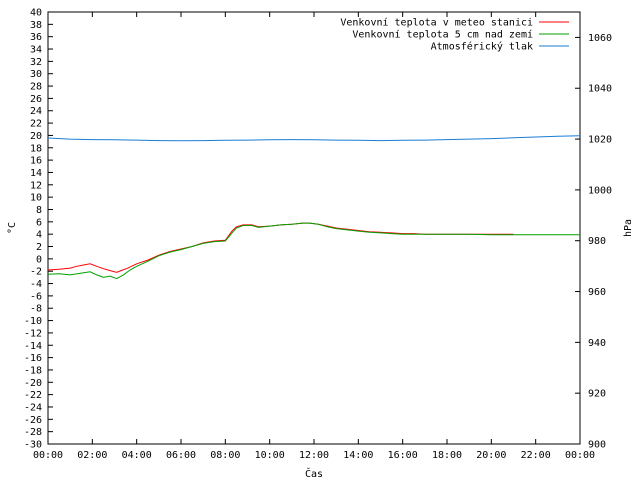 The image size is (640, 480). I want to click on left-tick-label: 6, so click(39, 222).